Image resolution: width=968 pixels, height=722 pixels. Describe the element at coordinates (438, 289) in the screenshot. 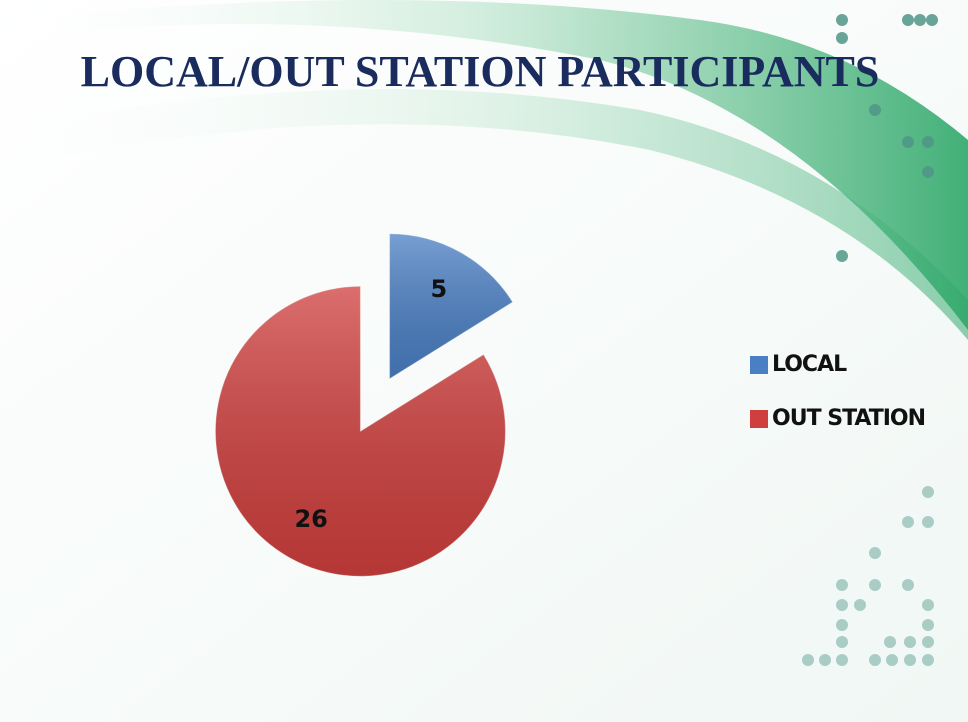

I see `data-label: 5` at that location.